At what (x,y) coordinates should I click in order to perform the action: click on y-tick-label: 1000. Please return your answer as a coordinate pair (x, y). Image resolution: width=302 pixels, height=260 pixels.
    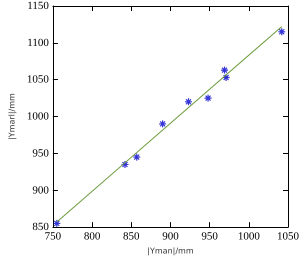
    Looking at the image, I should click on (38, 116).